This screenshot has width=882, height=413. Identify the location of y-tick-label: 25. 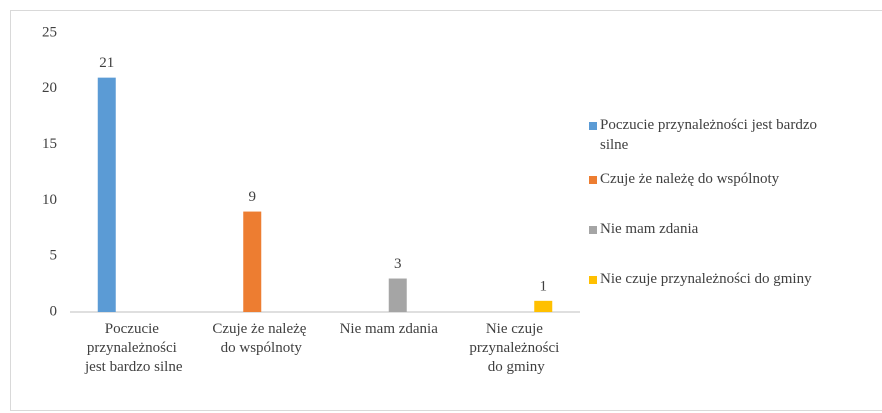
(49, 32).